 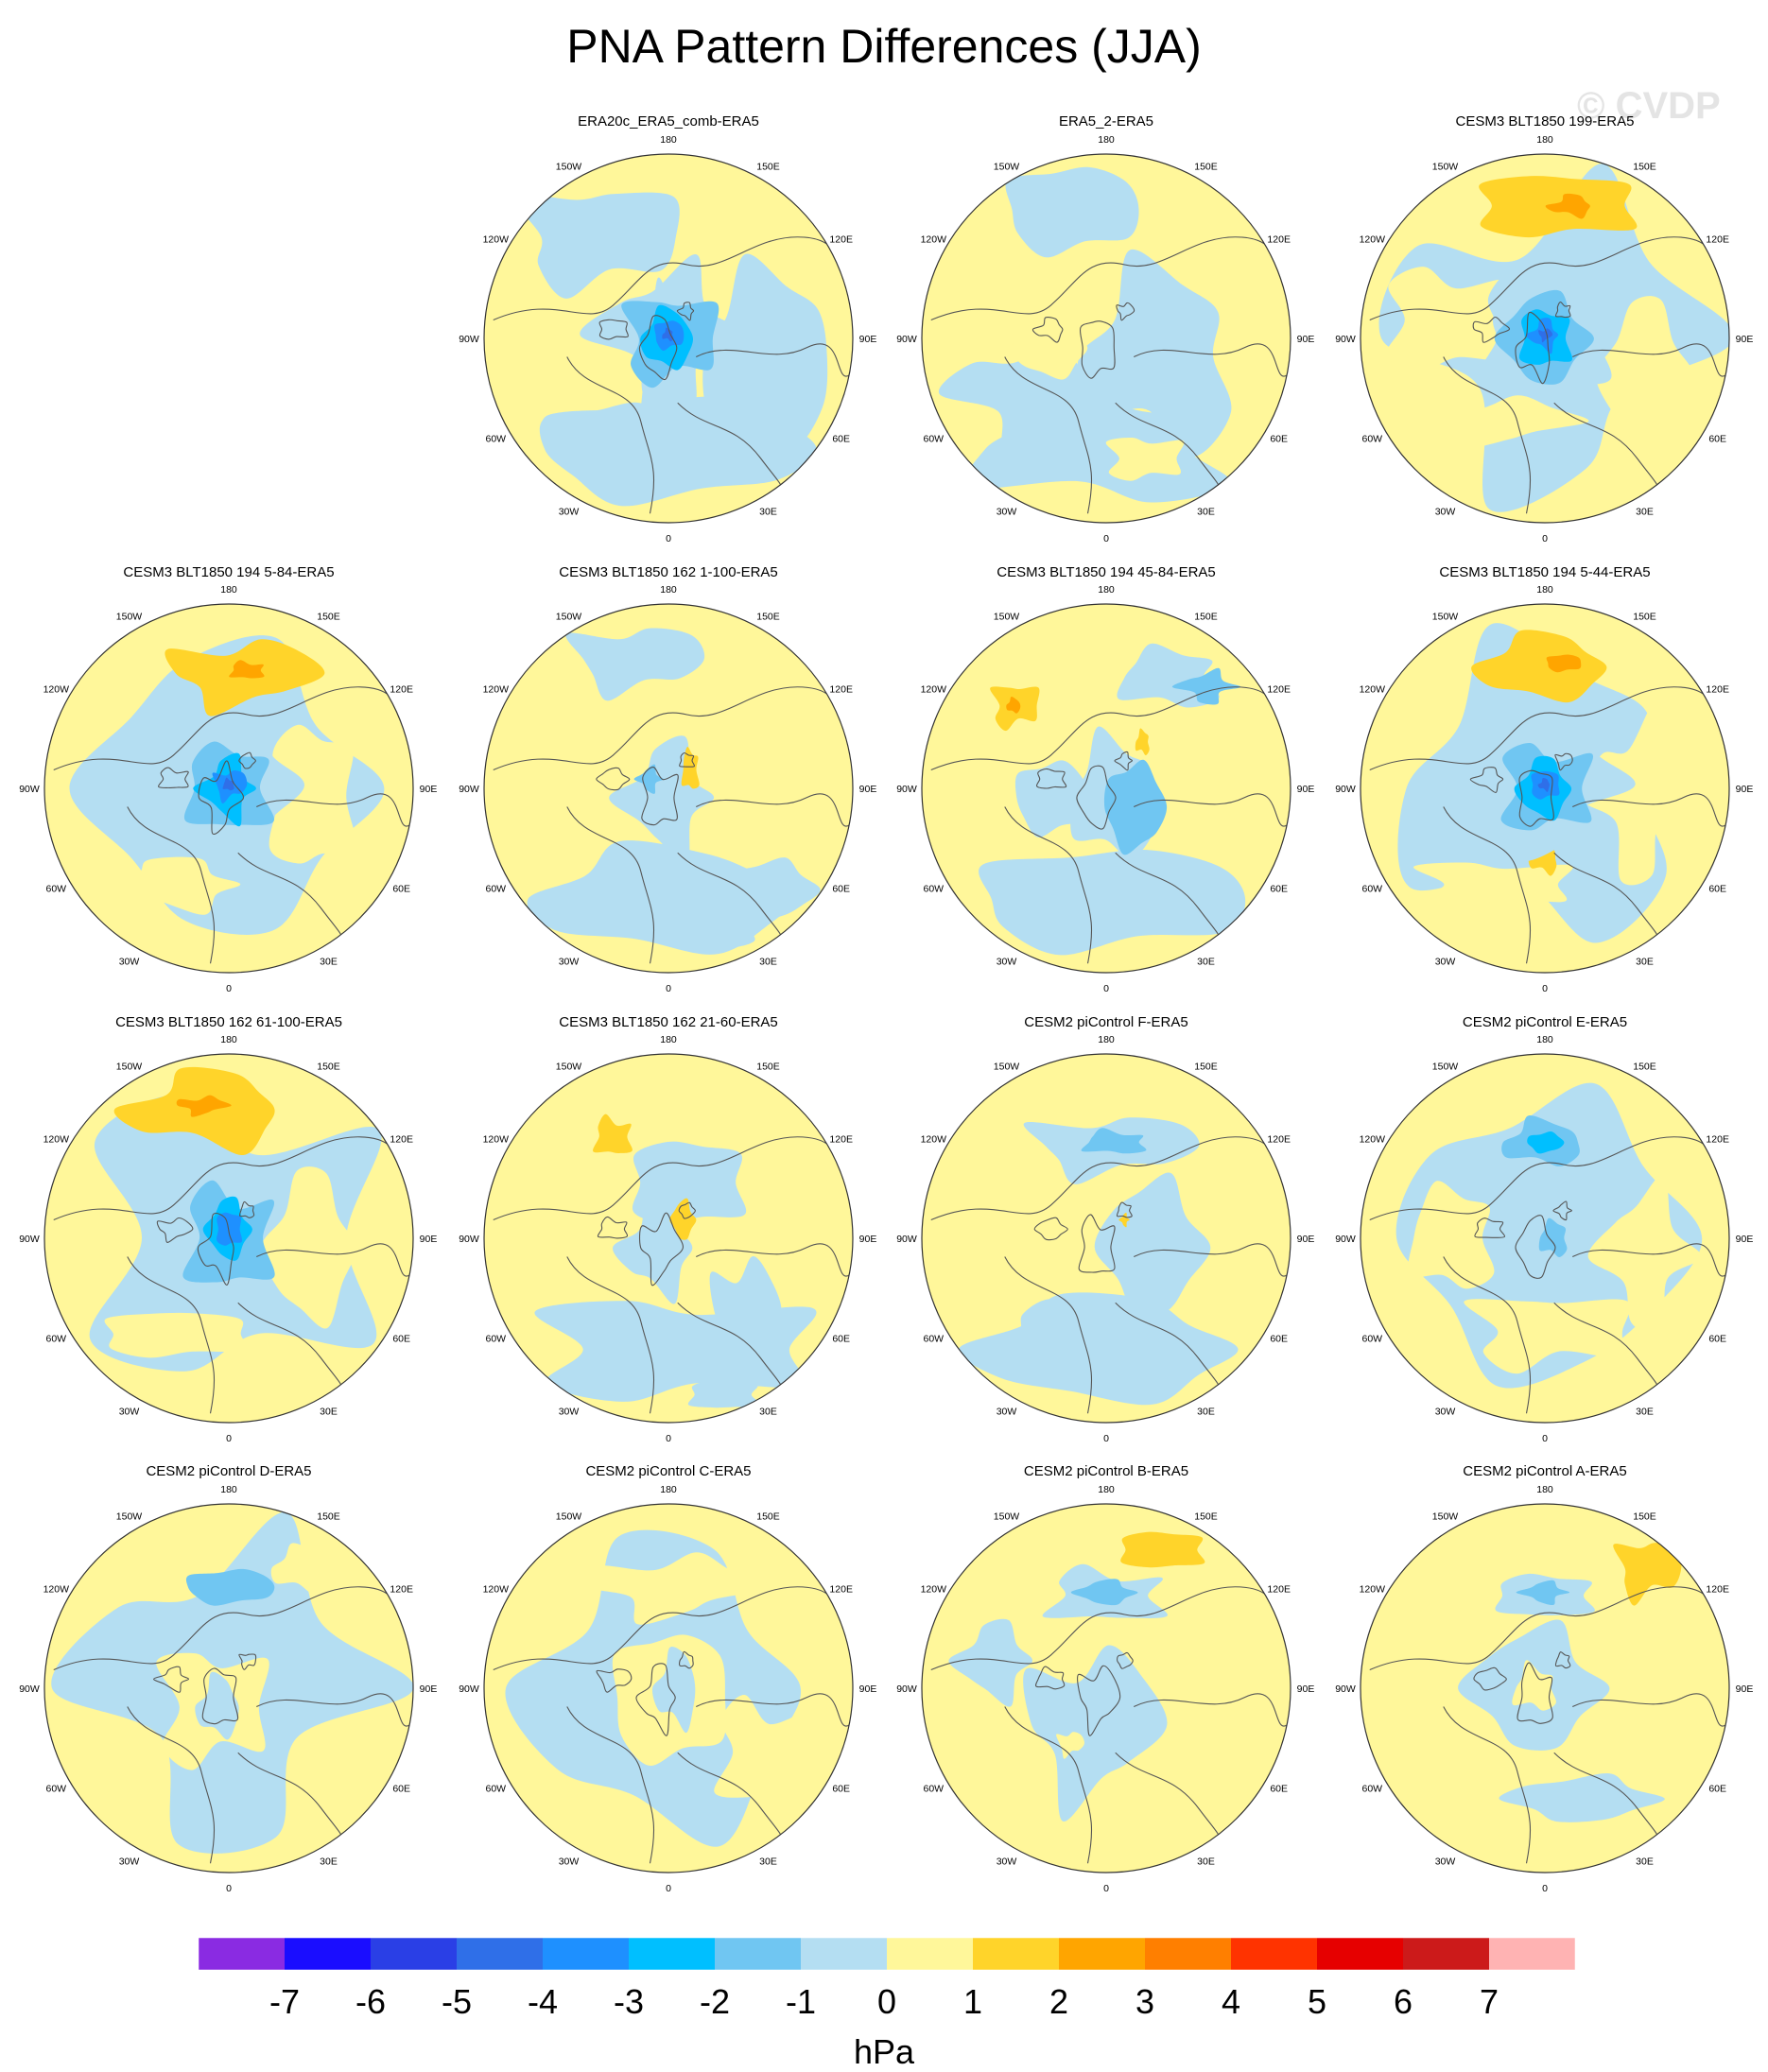 What do you see at coordinates (284, 2002) in the screenshot?
I see `colorbar-tick-label: -7` at bounding box center [284, 2002].